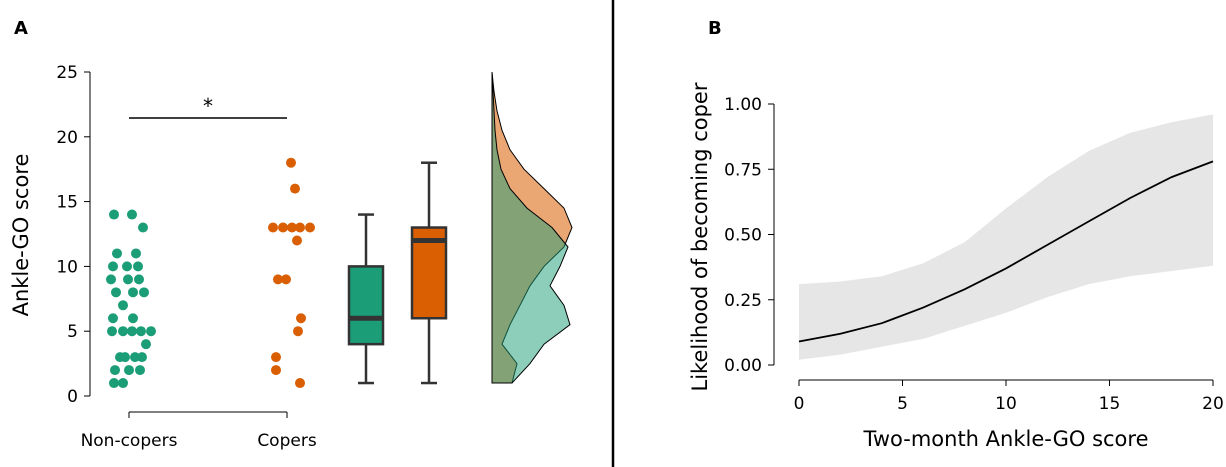  Describe the element at coordinates (67, 203) in the screenshot. I see `a-y-tick-label: 15` at that location.